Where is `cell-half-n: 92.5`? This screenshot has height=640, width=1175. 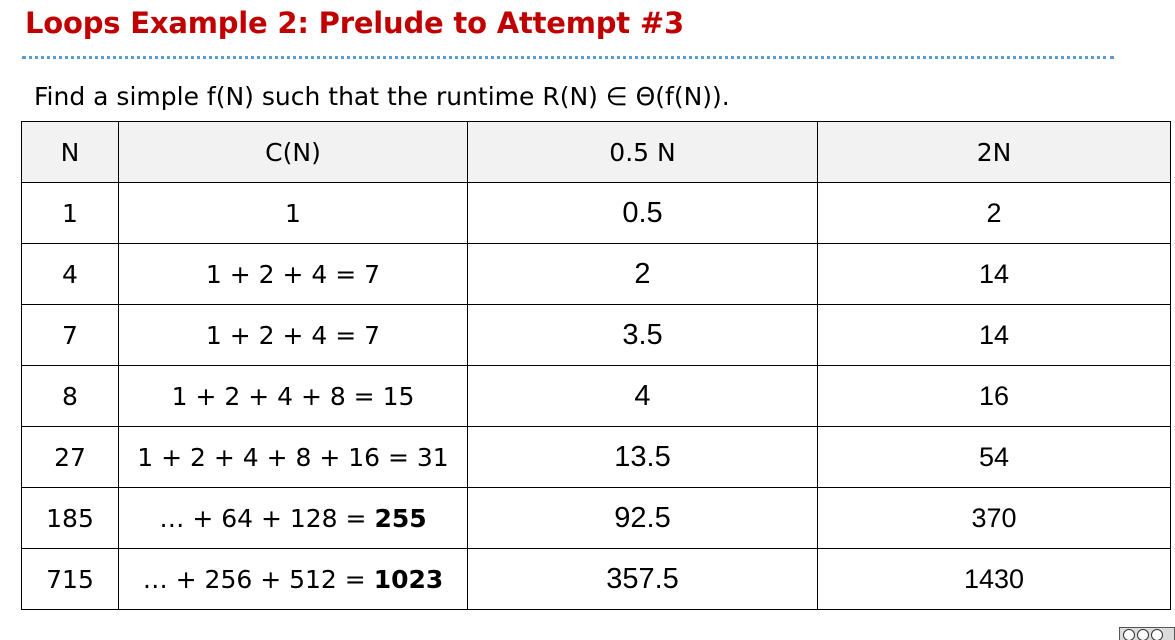 cell-half-n: 92.5 is located at coordinates (642, 518).